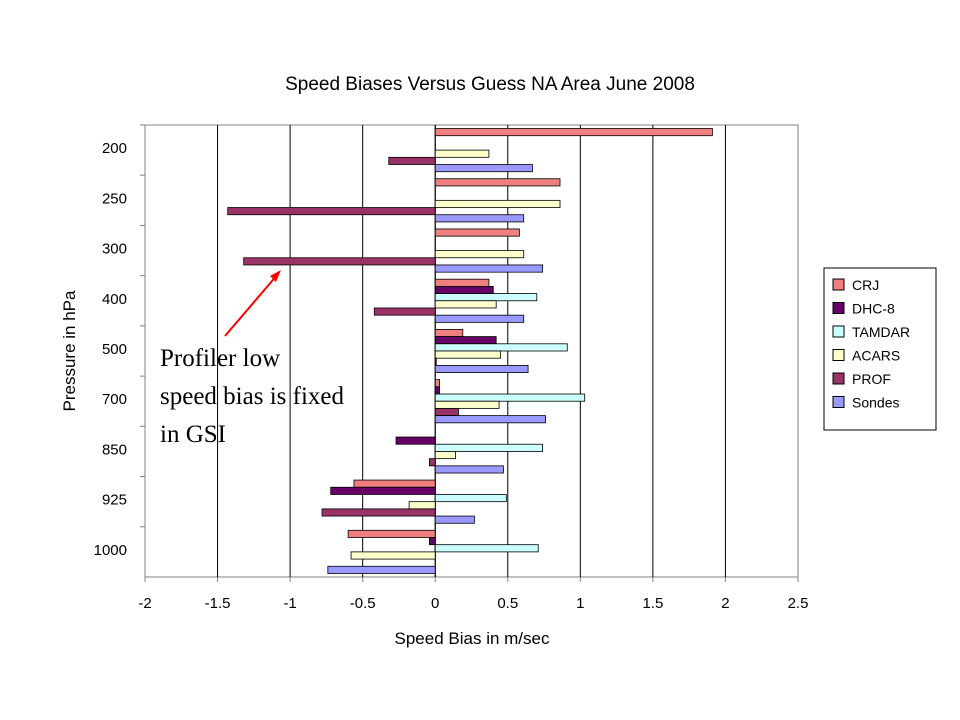 The height and width of the screenshot is (720, 960). Describe the element at coordinates (114, 349) in the screenshot. I see `y-tick-label: 500` at that location.